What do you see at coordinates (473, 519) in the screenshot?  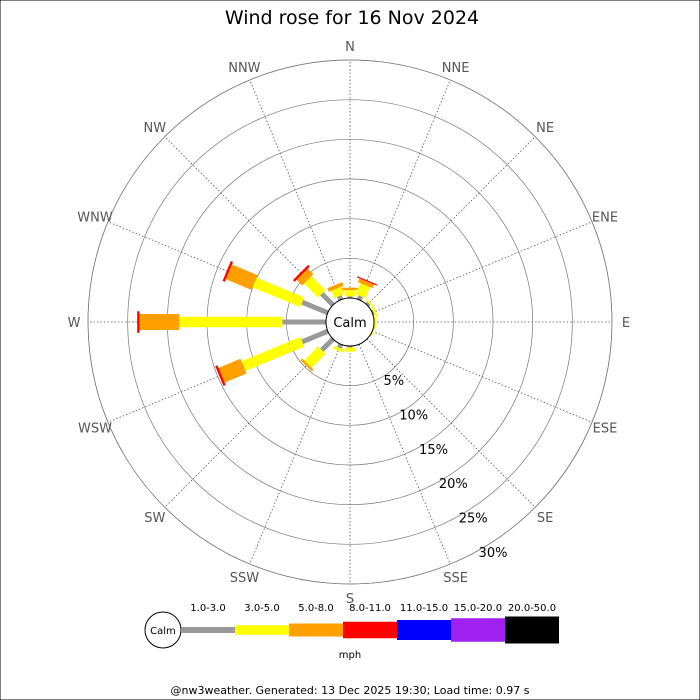 I see `ring-label-25: 25%` at bounding box center [473, 519].